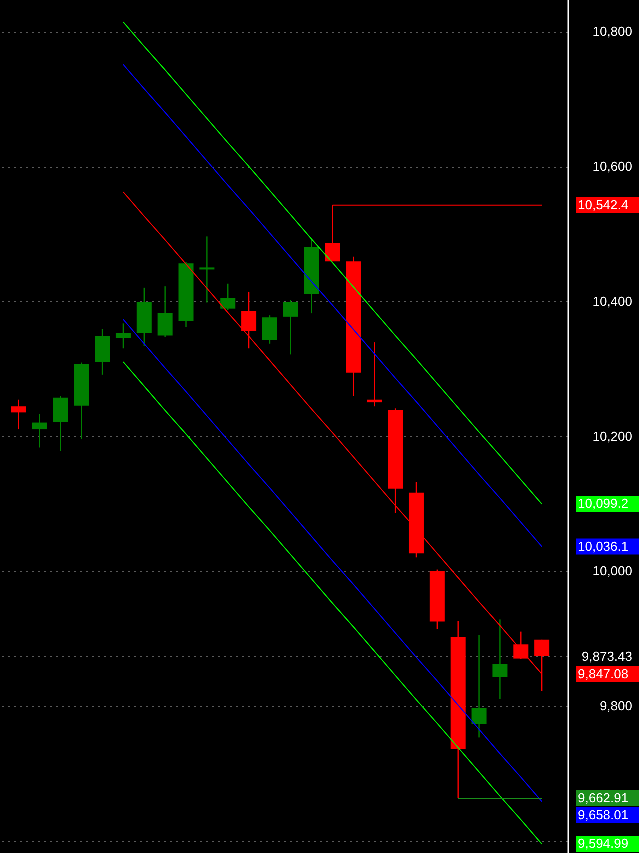 The width and height of the screenshot is (639, 853). Describe the element at coordinates (612, 436) in the screenshot. I see `y-tick-label: 10,200` at that location.